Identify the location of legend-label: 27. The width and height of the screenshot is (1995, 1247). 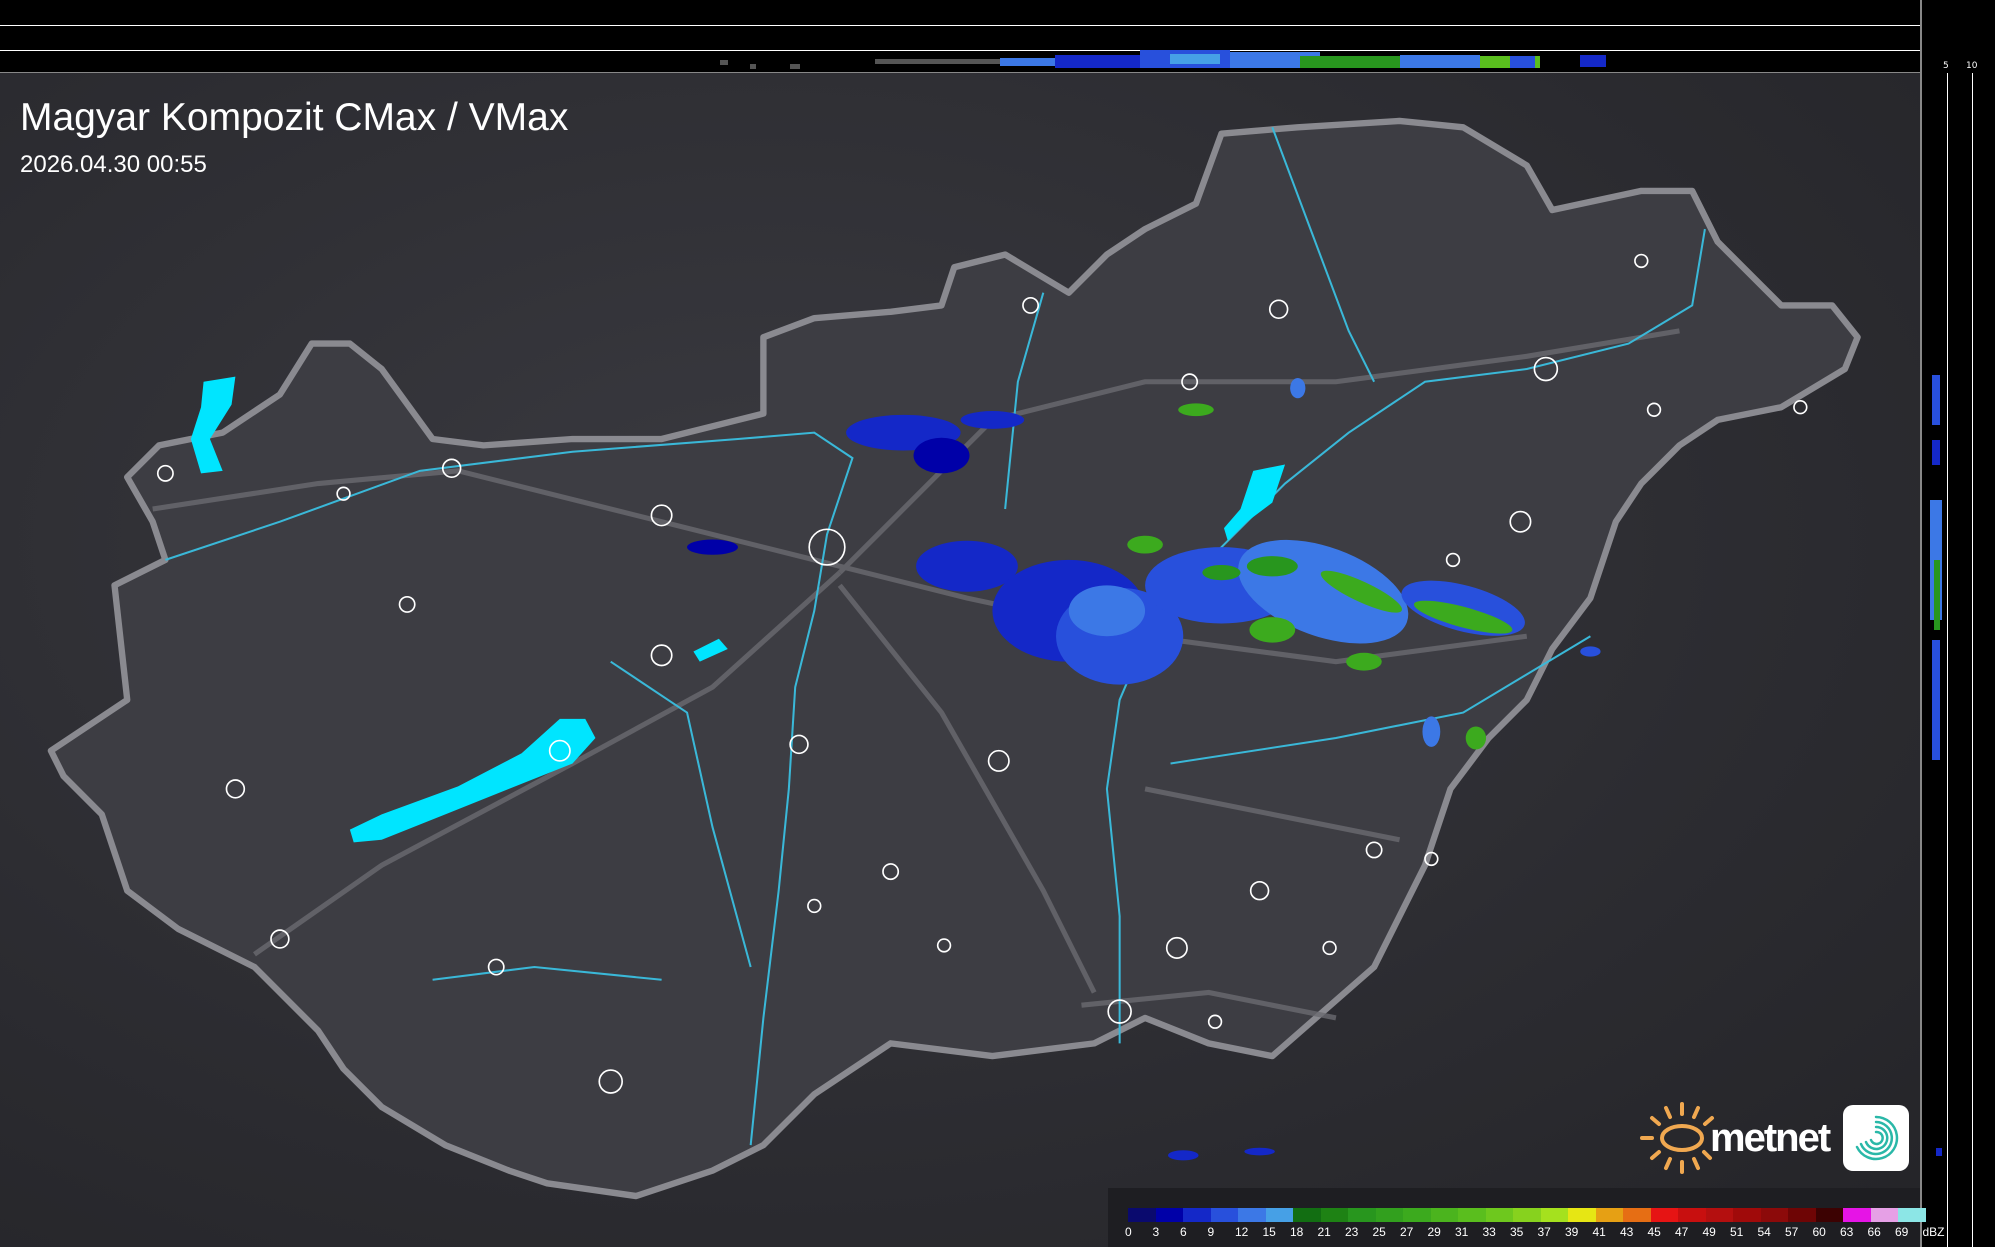
(1407, 1232).